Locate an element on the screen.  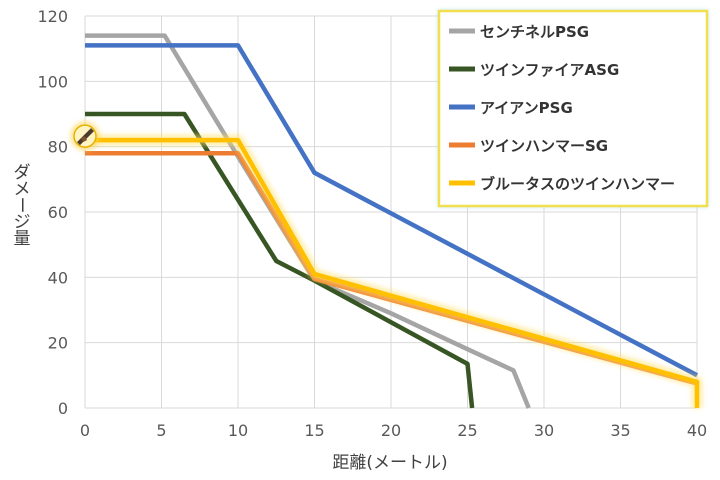
x-axis-title: 距離(メートル) is located at coordinates (389, 463).